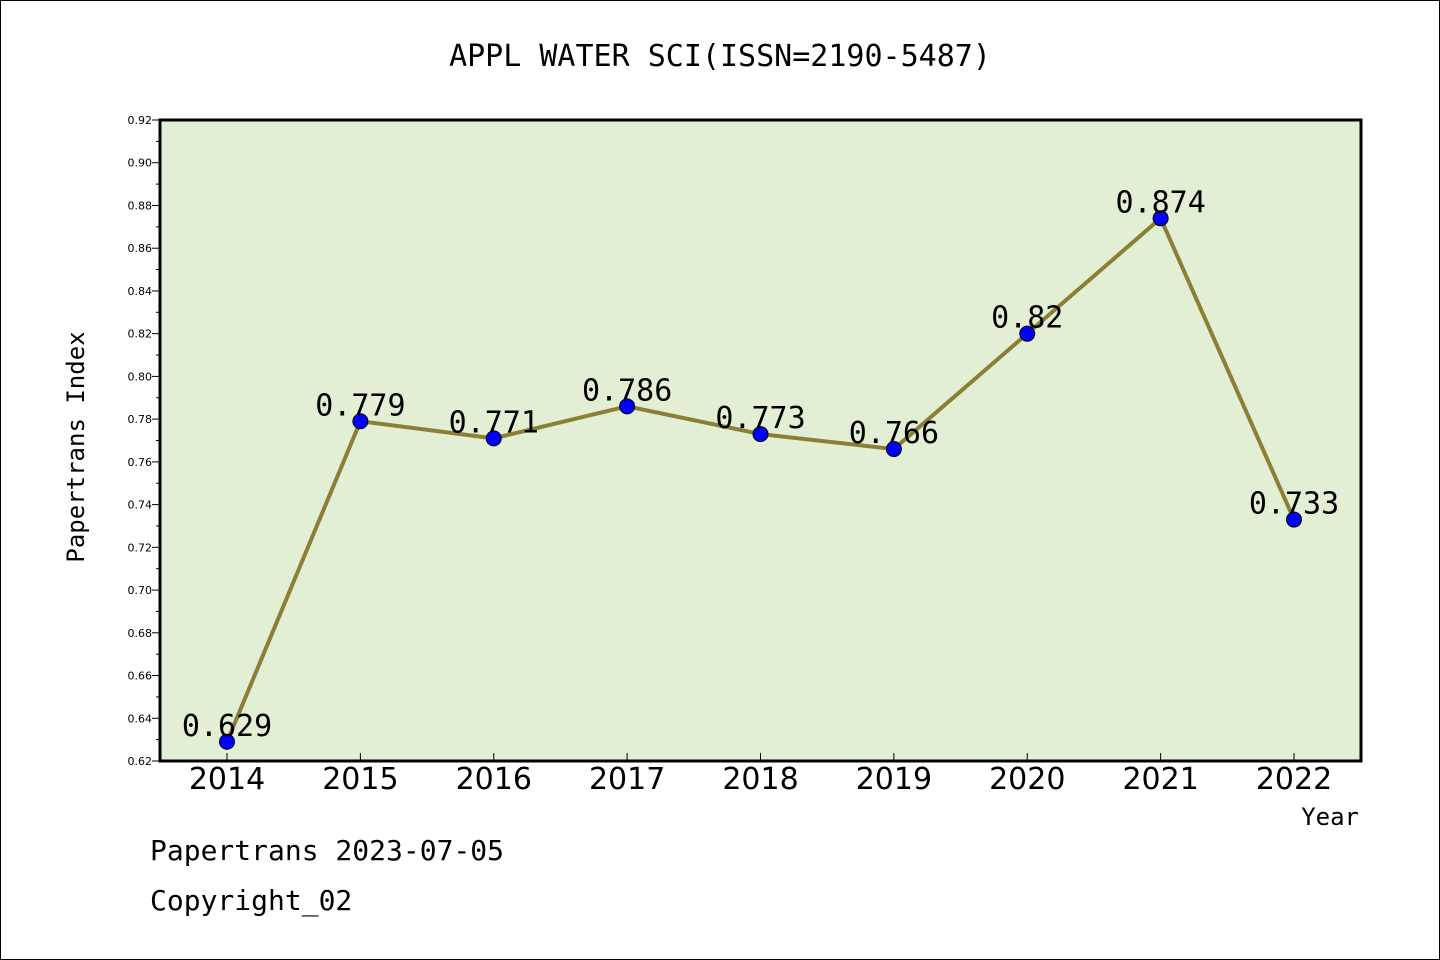  Describe the element at coordinates (1330, 817) in the screenshot. I see `x-axis-label: Year` at that location.